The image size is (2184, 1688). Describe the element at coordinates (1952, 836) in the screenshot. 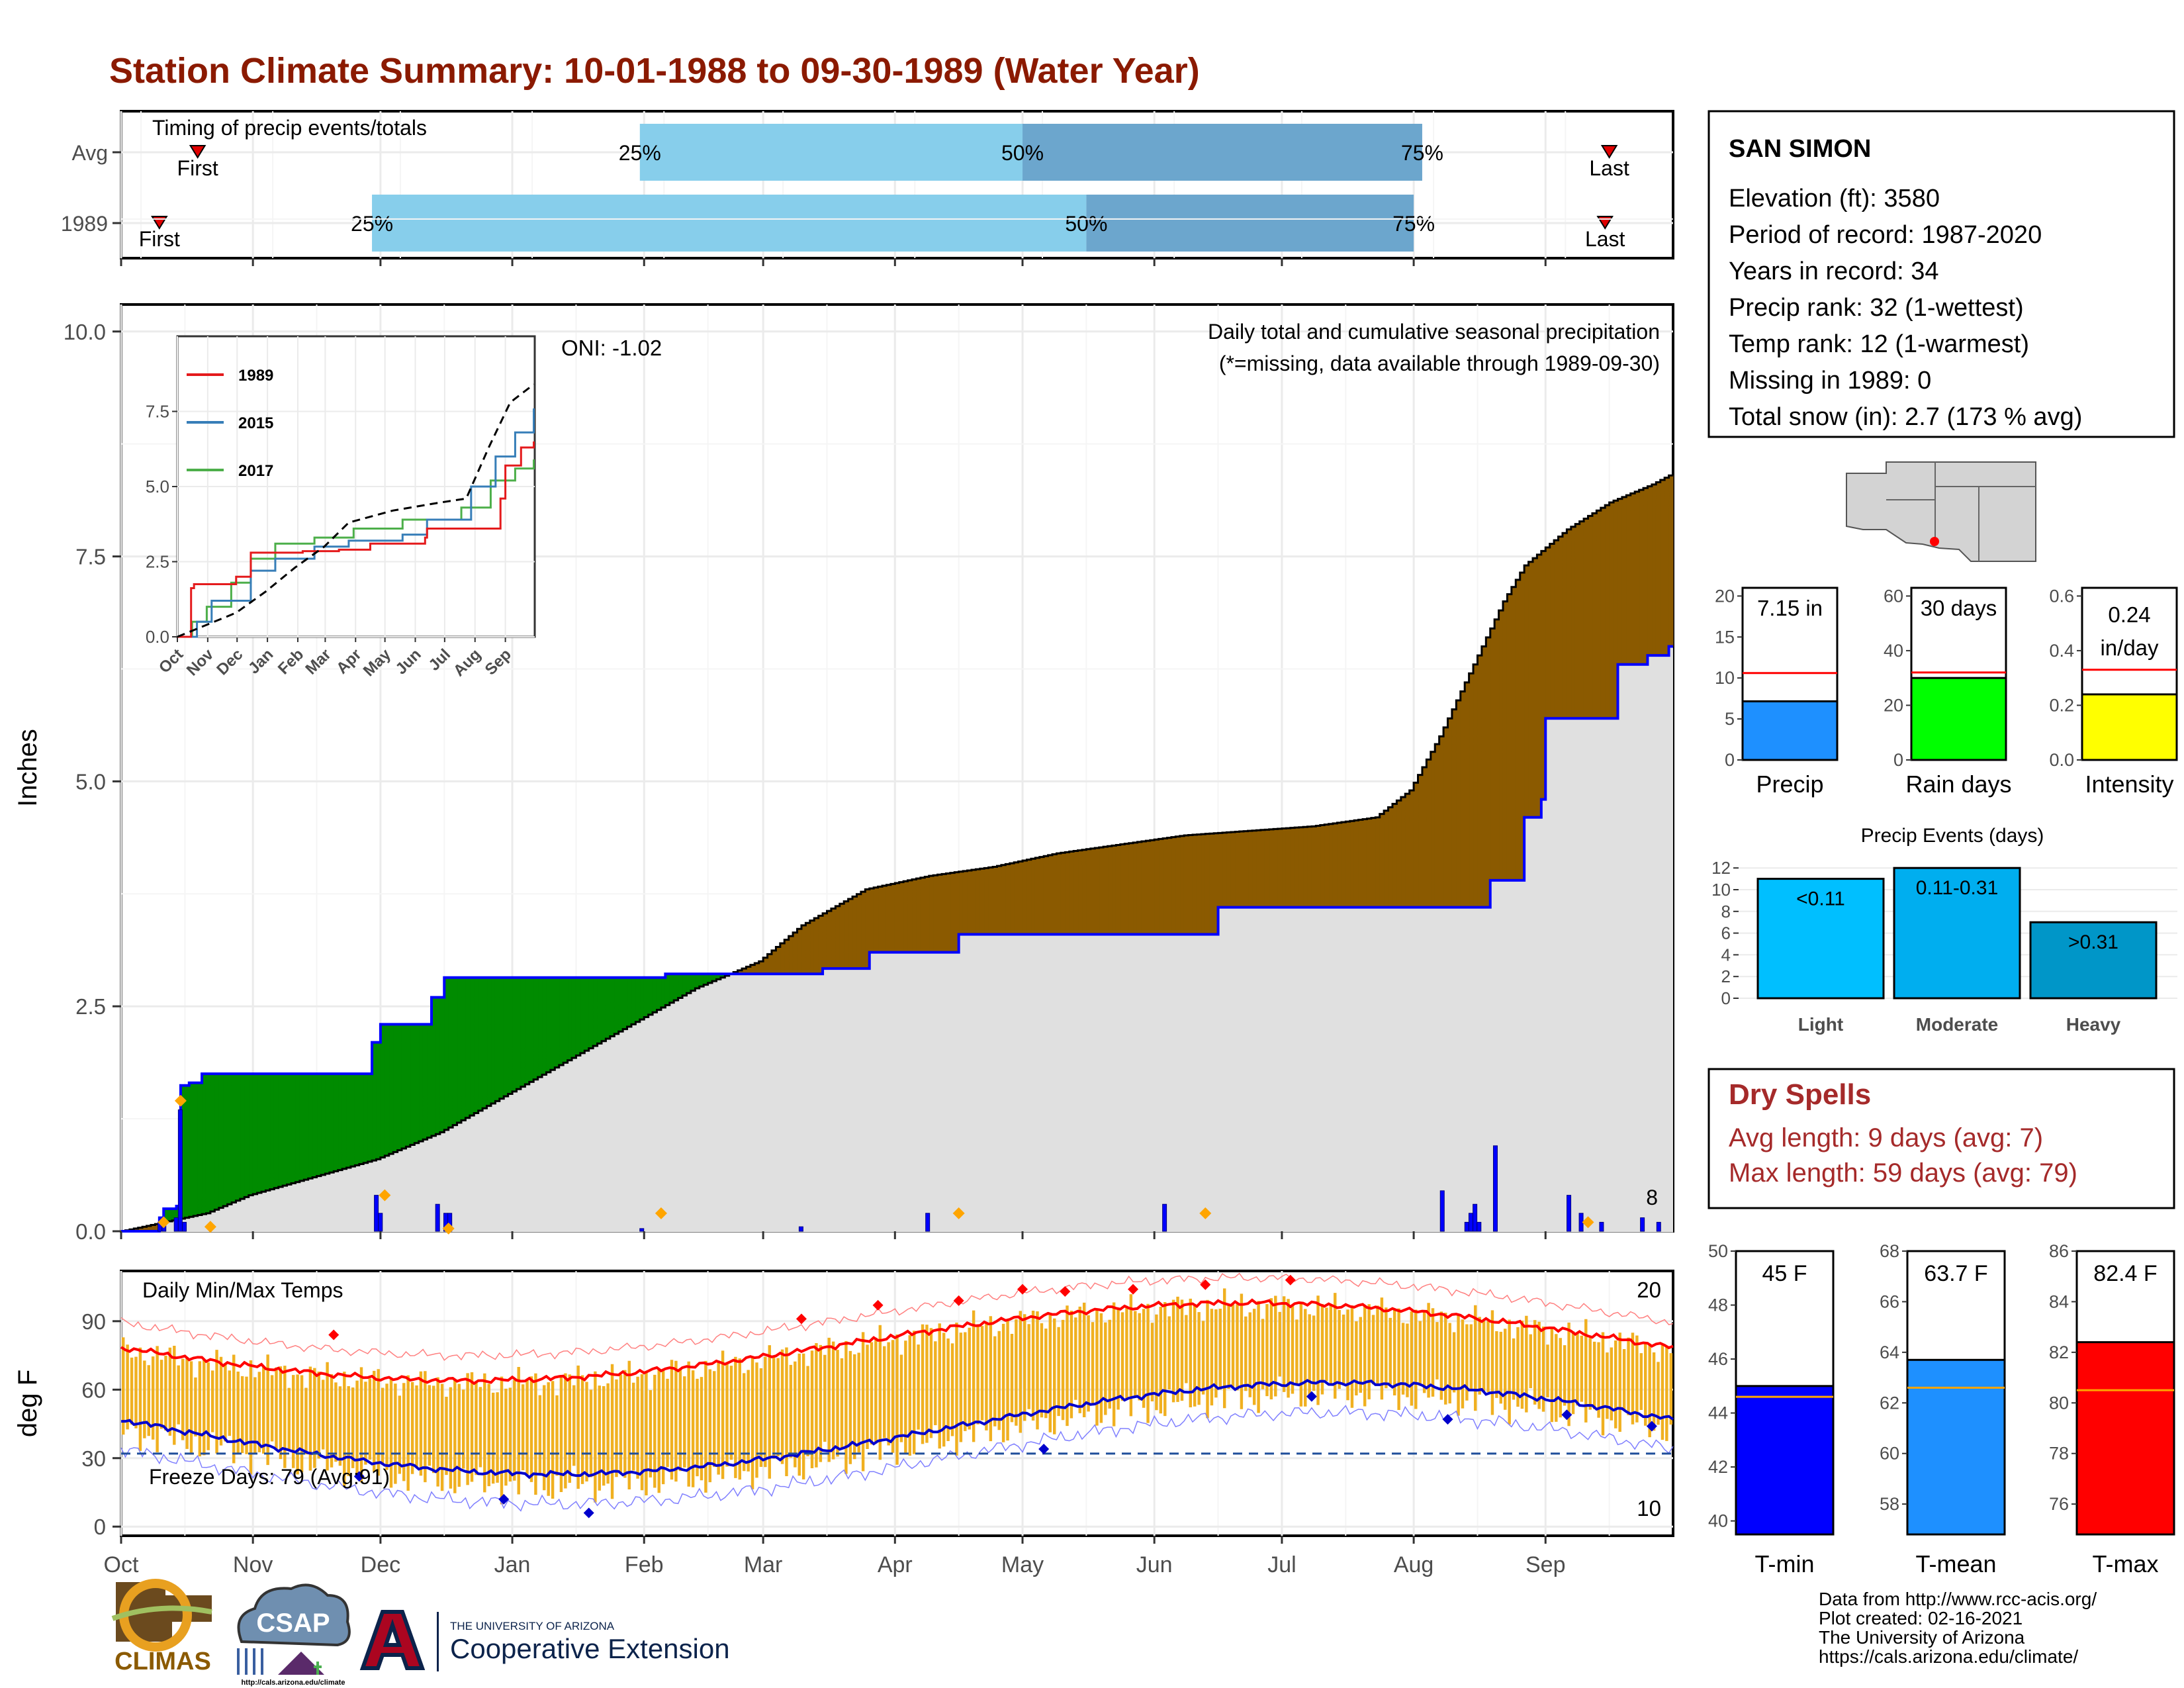

I see `precip-events-title: Precip Events (days)` at that location.